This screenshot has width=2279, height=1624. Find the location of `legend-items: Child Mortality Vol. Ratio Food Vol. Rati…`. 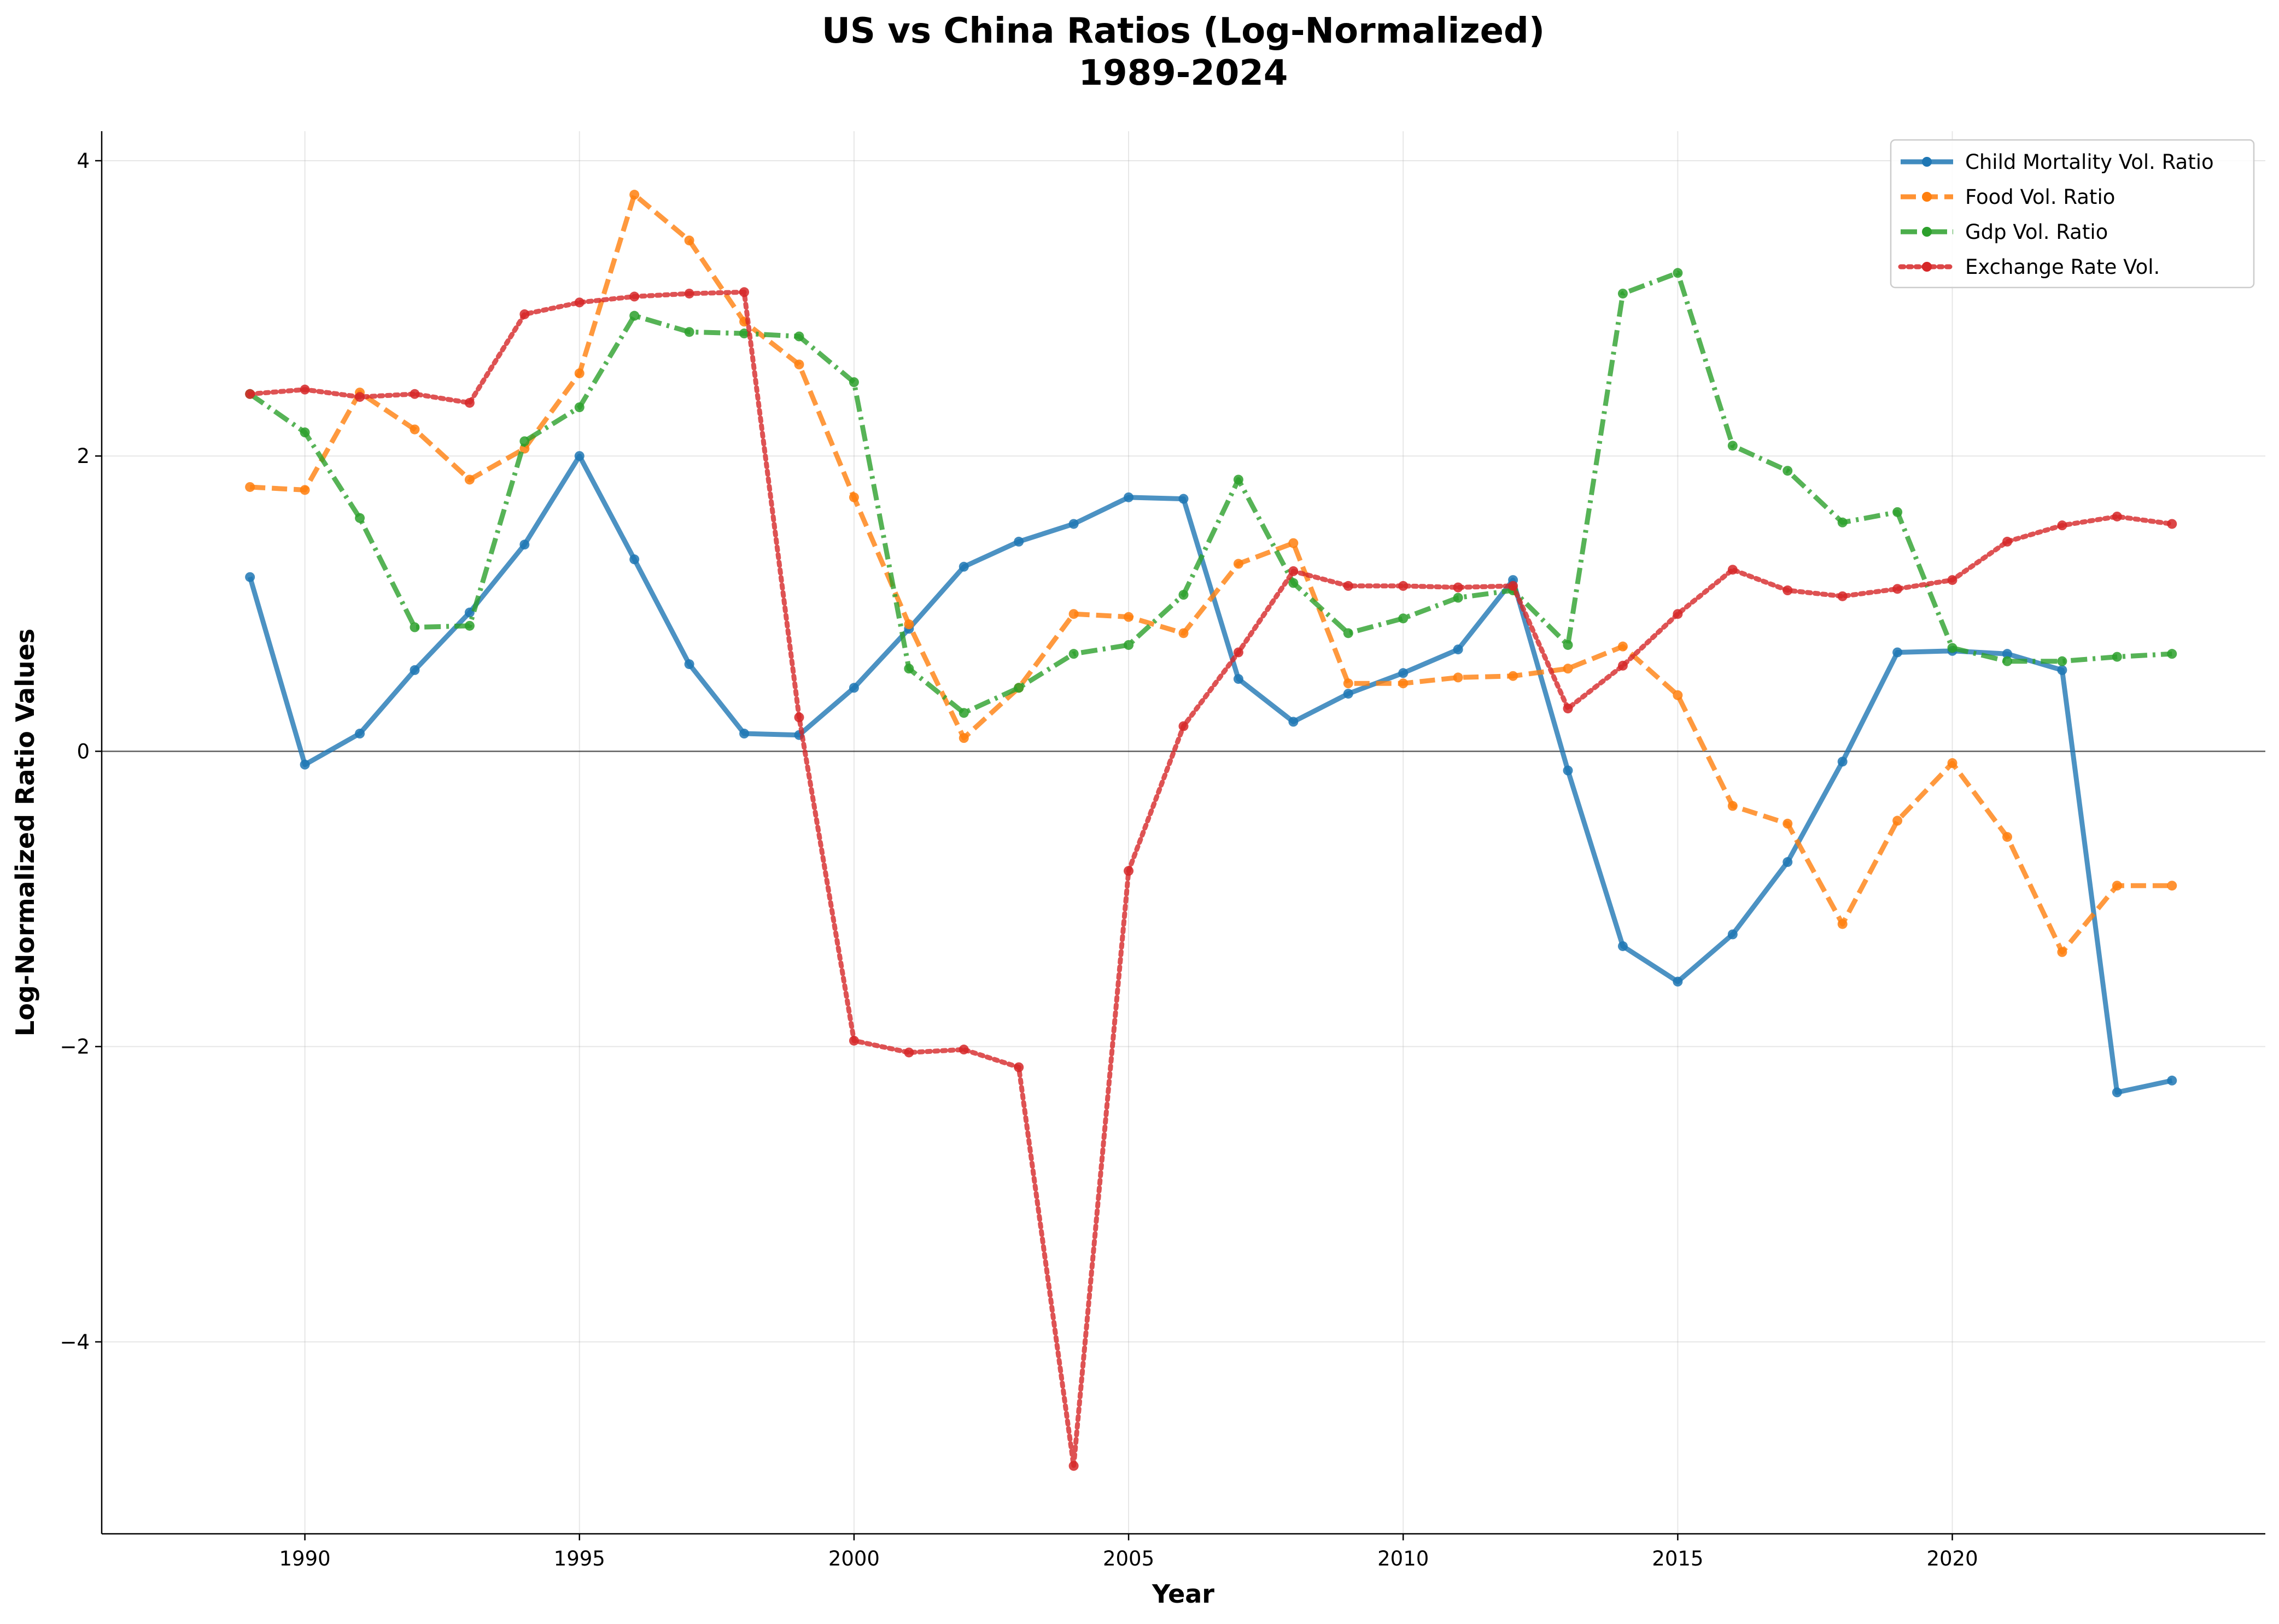

legend-items: Child Mortality Vol. Ratio Food Vol. Rati… is located at coordinates (2056, 214).